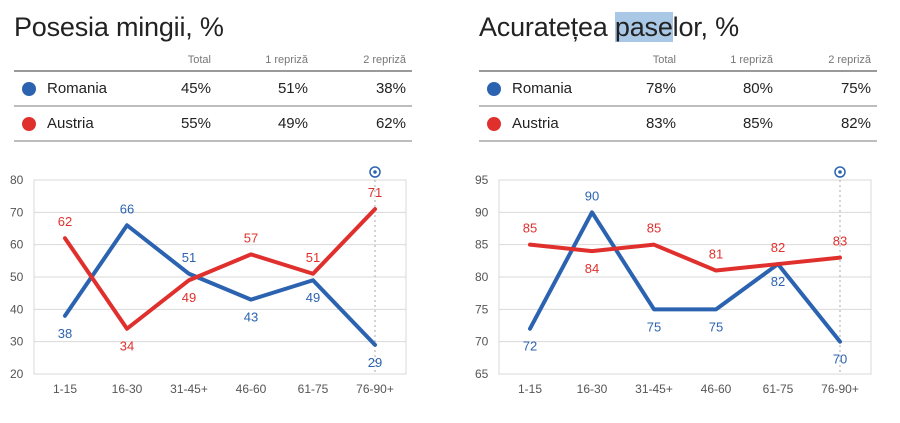  I want to click on value-total: 45%, so click(195, 88).